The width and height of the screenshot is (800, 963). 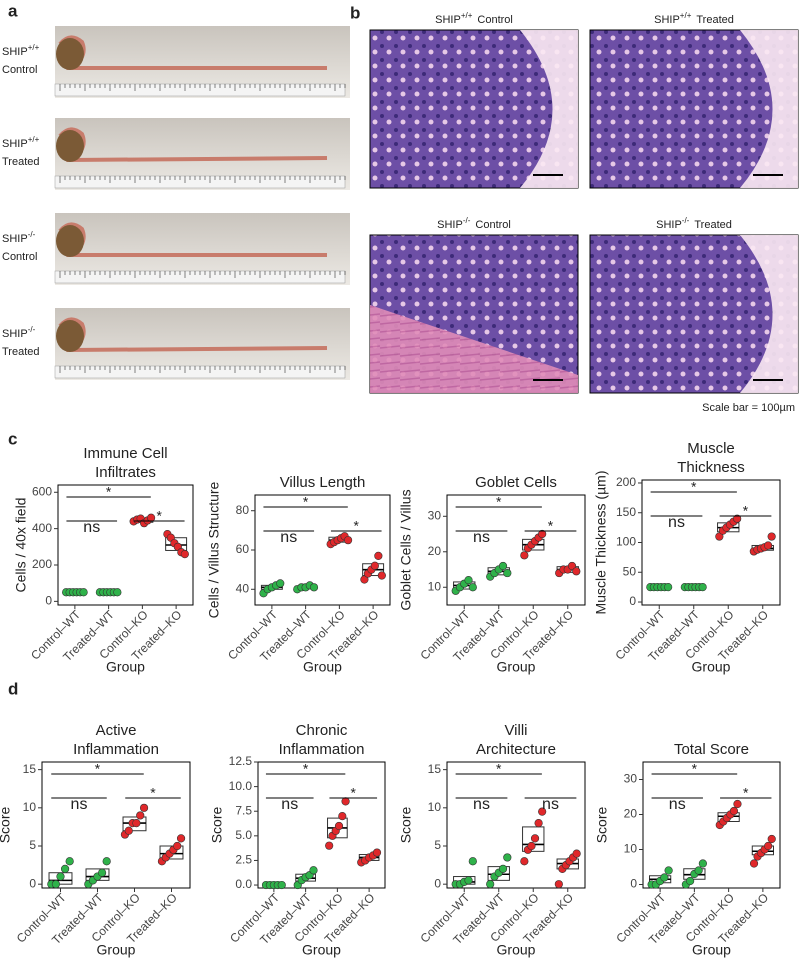 I want to click on y-tick-label: 50, so click(x=630, y=571).